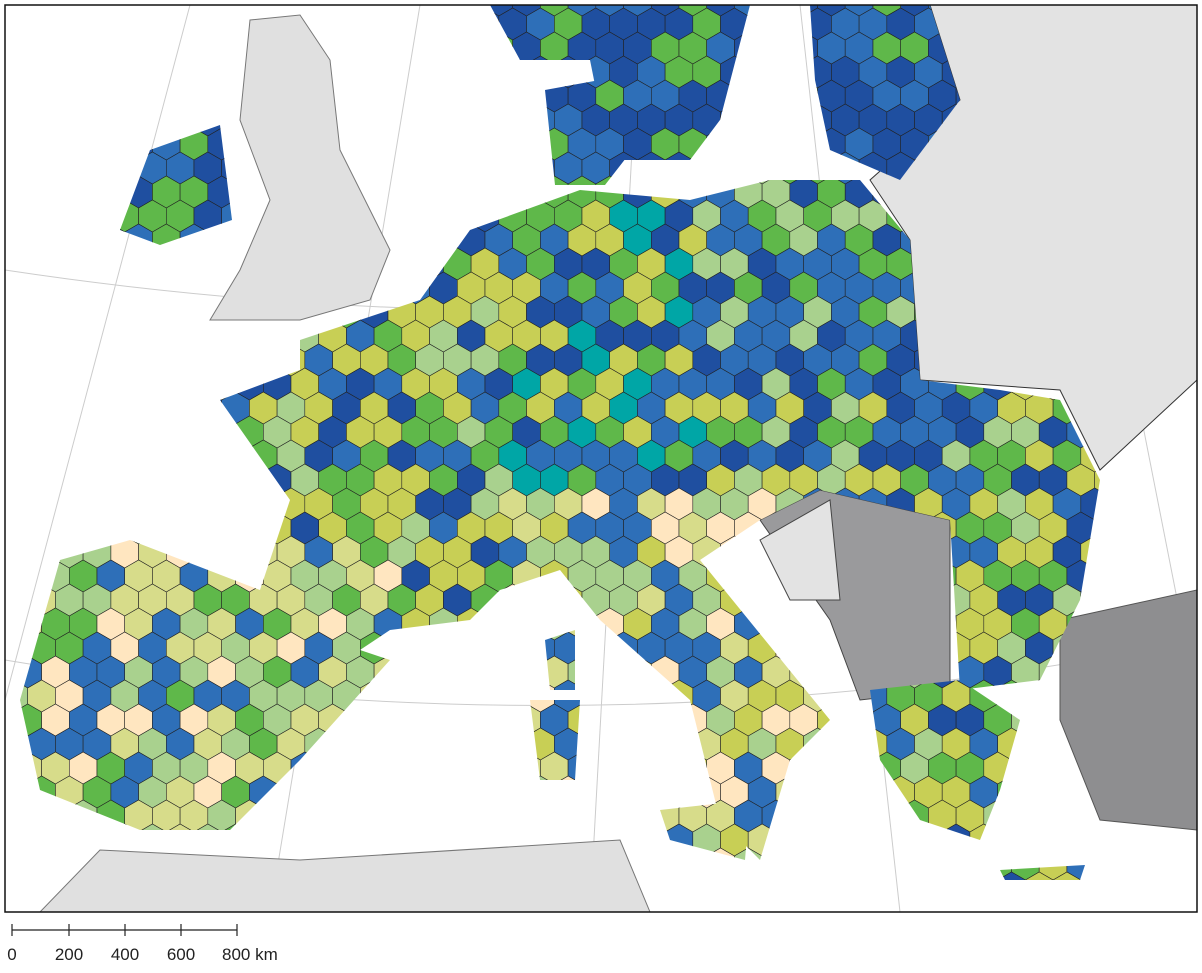 The image size is (1202, 973). What do you see at coordinates (250, 954) in the screenshot?
I see `scale-label: 800 km` at bounding box center [250, 954].